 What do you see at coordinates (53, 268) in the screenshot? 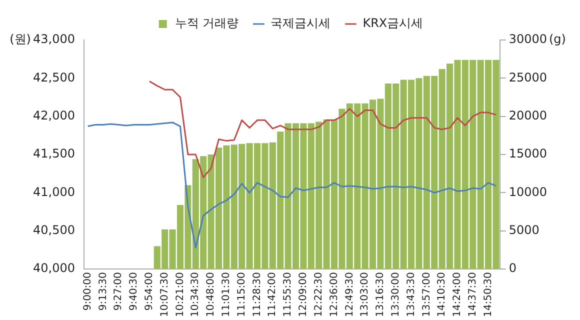
I see `y-tick-label: 40,000` at bounding box center [53, 268].